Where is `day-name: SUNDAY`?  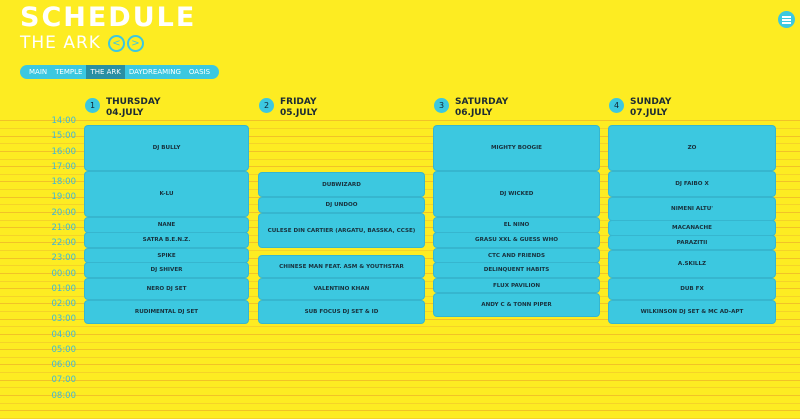 day-name: SUNDAY is located at coordinates (651, 102).